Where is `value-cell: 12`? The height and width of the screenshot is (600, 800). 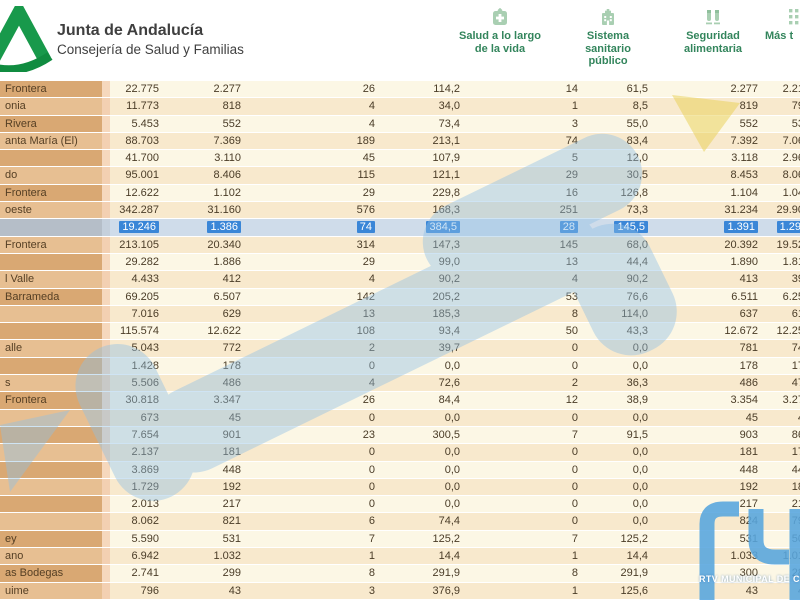
value-cell: 12 is located at coordinates (525, 400).